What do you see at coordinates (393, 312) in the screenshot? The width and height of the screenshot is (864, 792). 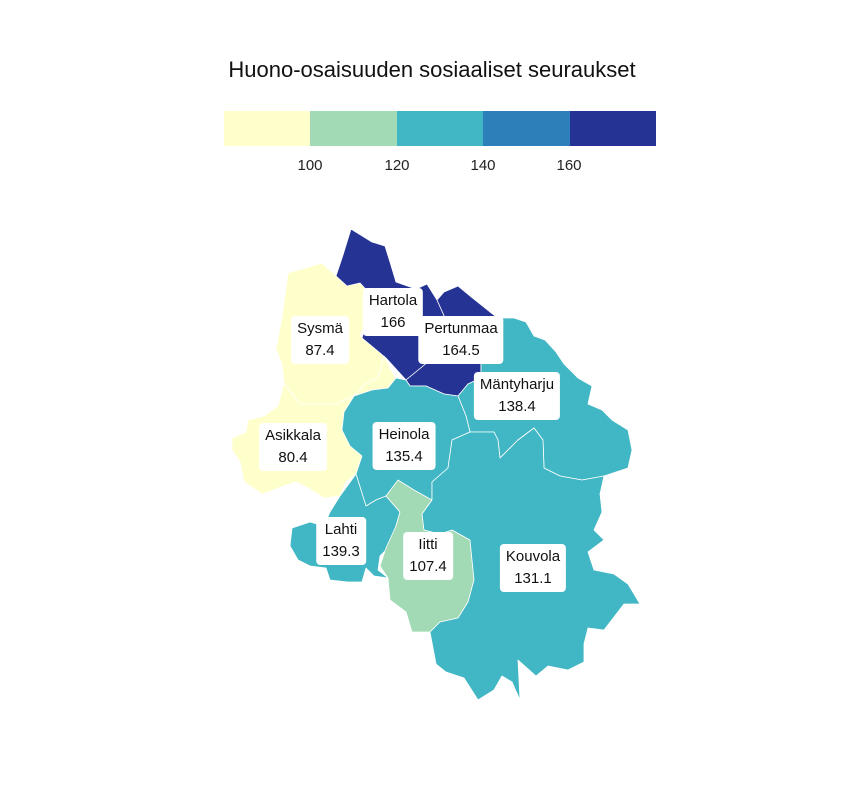 I see `label-hartola: Hartola 166` at bounding box center [393, 312].